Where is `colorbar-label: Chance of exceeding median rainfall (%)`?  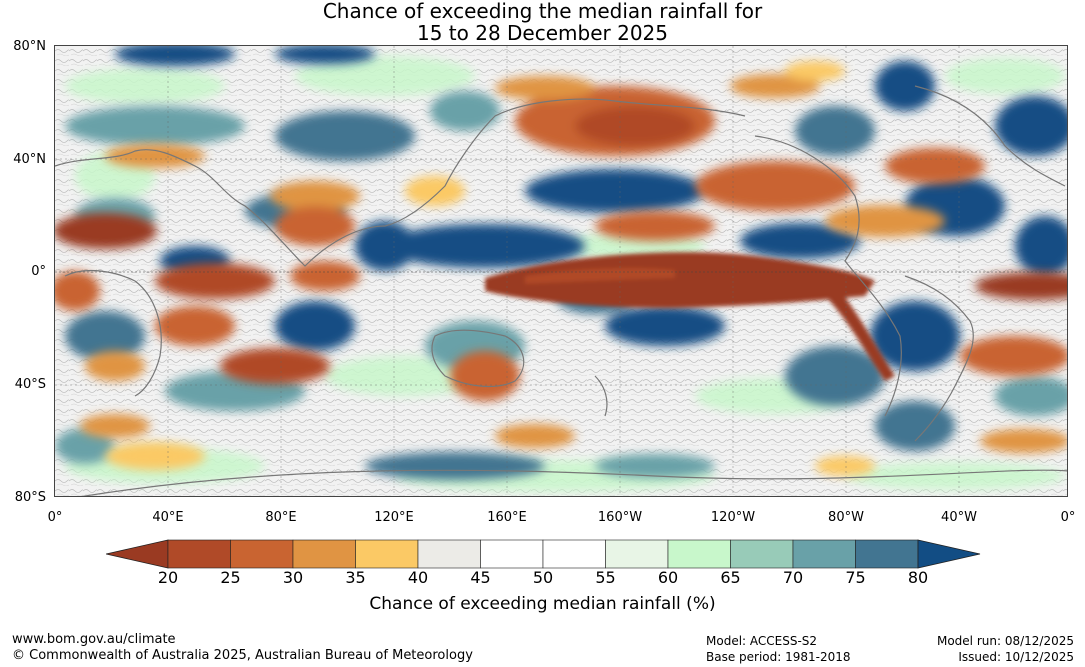 colorbar-label: Chance of exceeding median rainfall (%) is located at coordinates (542, 604).